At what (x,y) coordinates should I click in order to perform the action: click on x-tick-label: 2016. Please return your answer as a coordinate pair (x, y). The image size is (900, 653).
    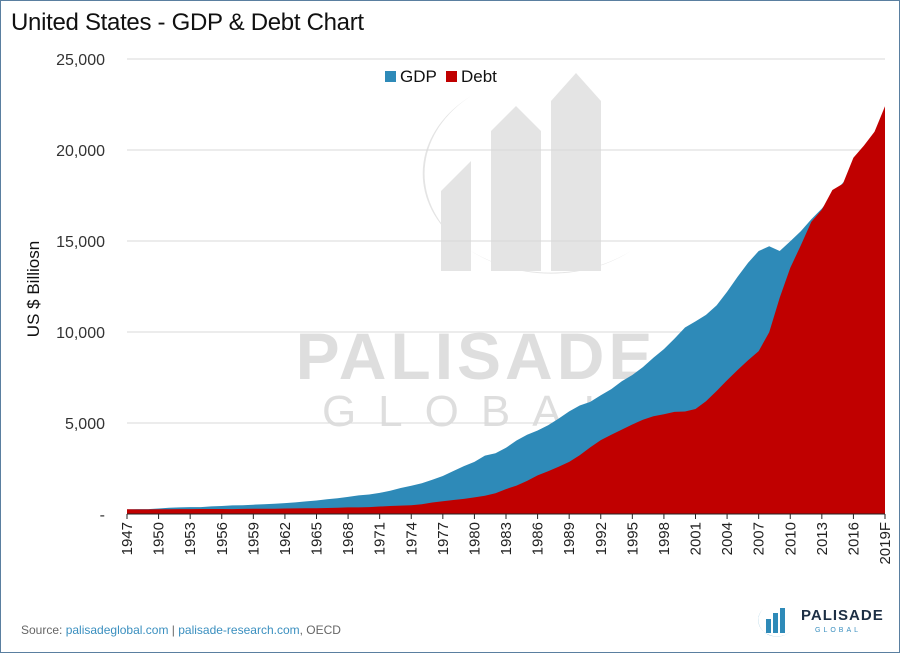
    Looking at the image, I should click on (853, 538).